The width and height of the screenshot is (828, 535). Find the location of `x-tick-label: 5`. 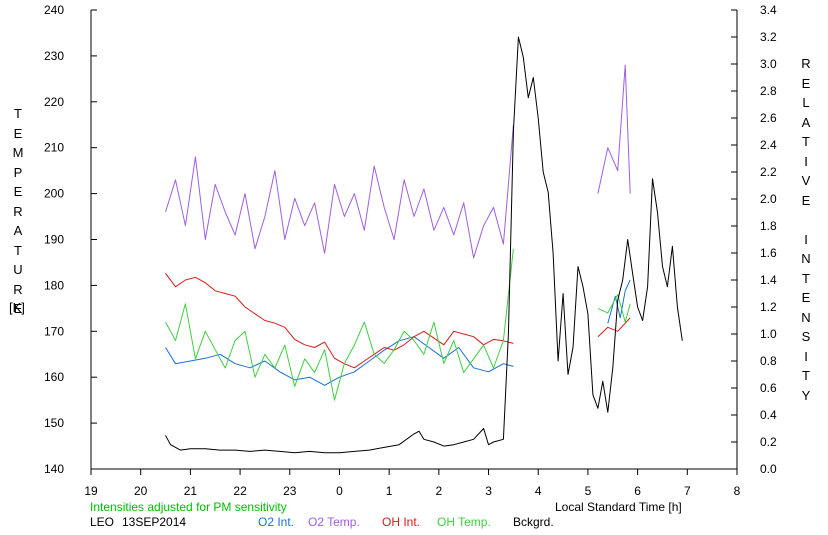

x-tick-label: 5 is located at coordinates (588, 491).